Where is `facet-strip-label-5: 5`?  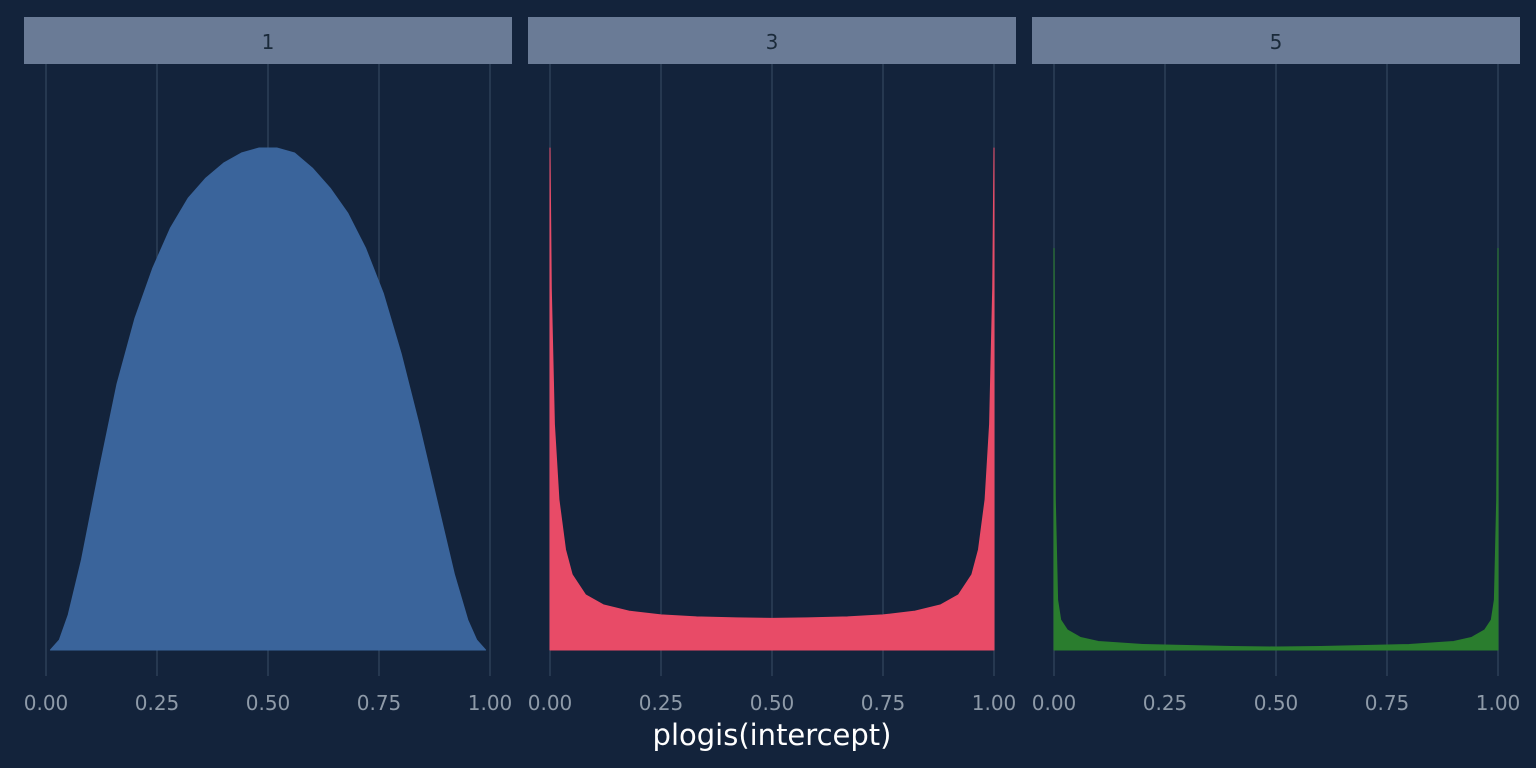
facet-strip-label-5: 5 is located at coordinates (1276, 42).